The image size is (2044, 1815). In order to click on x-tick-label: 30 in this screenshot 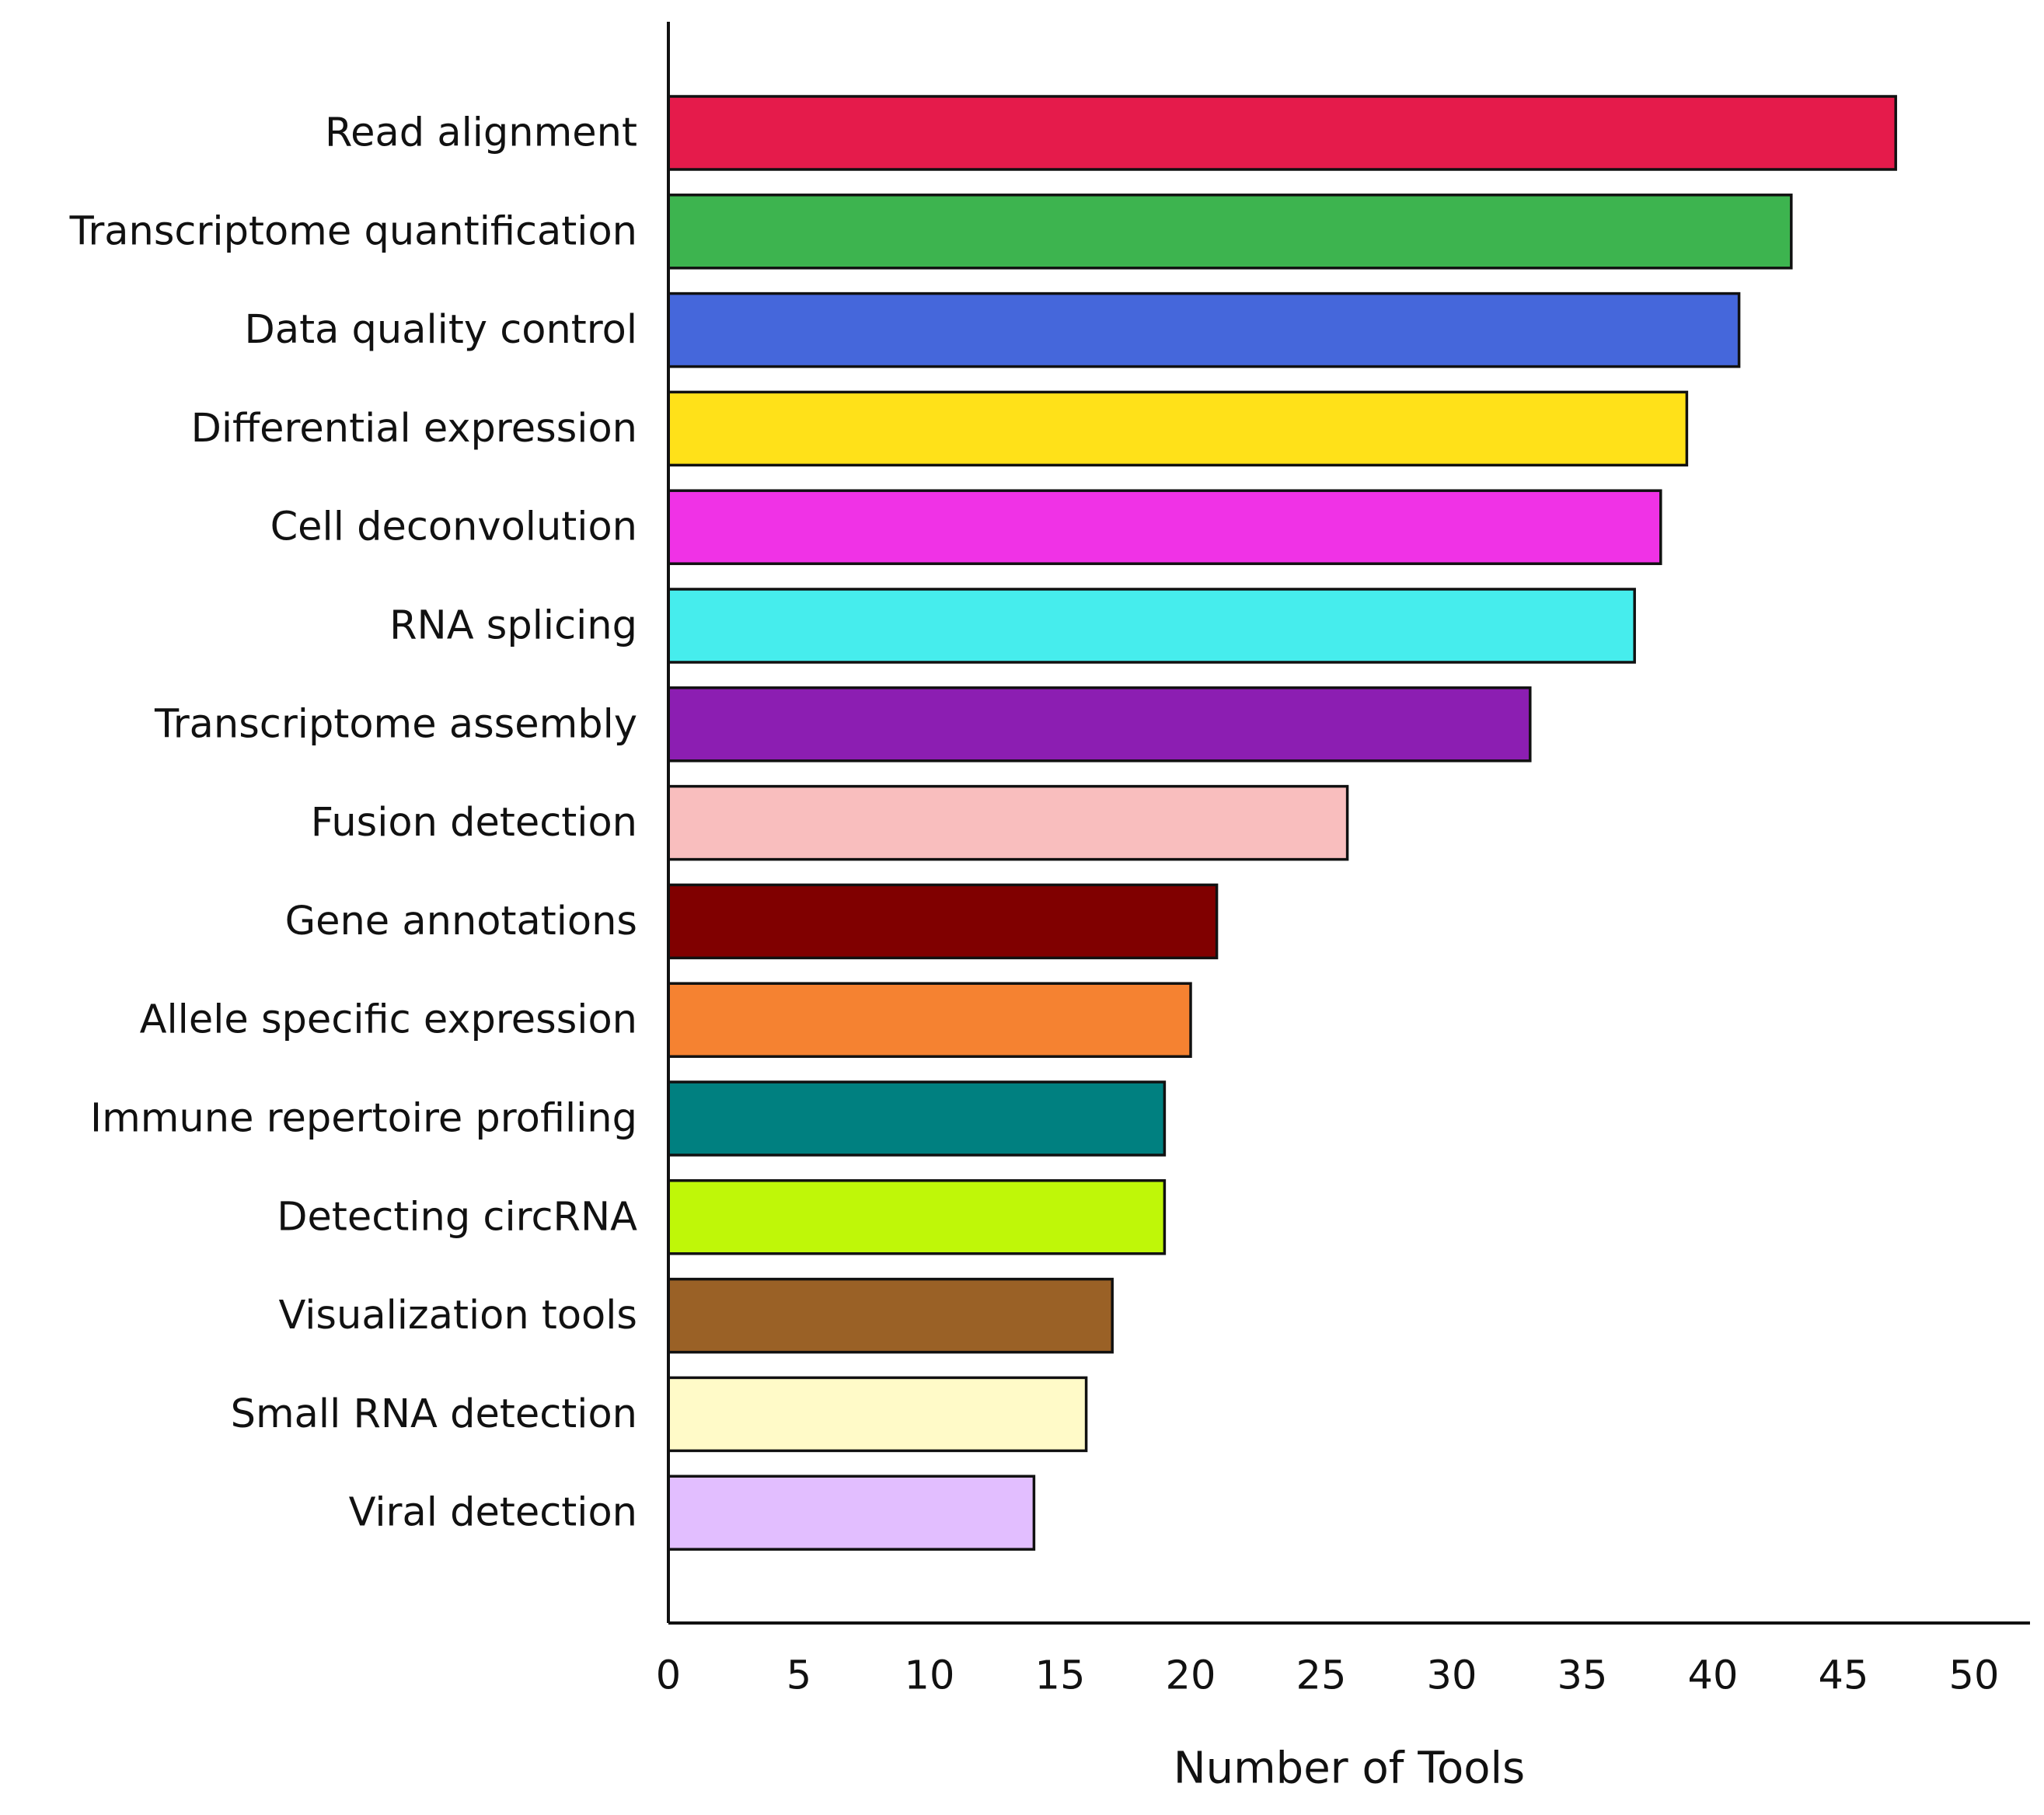, I will do `click(1452, 1676)`.